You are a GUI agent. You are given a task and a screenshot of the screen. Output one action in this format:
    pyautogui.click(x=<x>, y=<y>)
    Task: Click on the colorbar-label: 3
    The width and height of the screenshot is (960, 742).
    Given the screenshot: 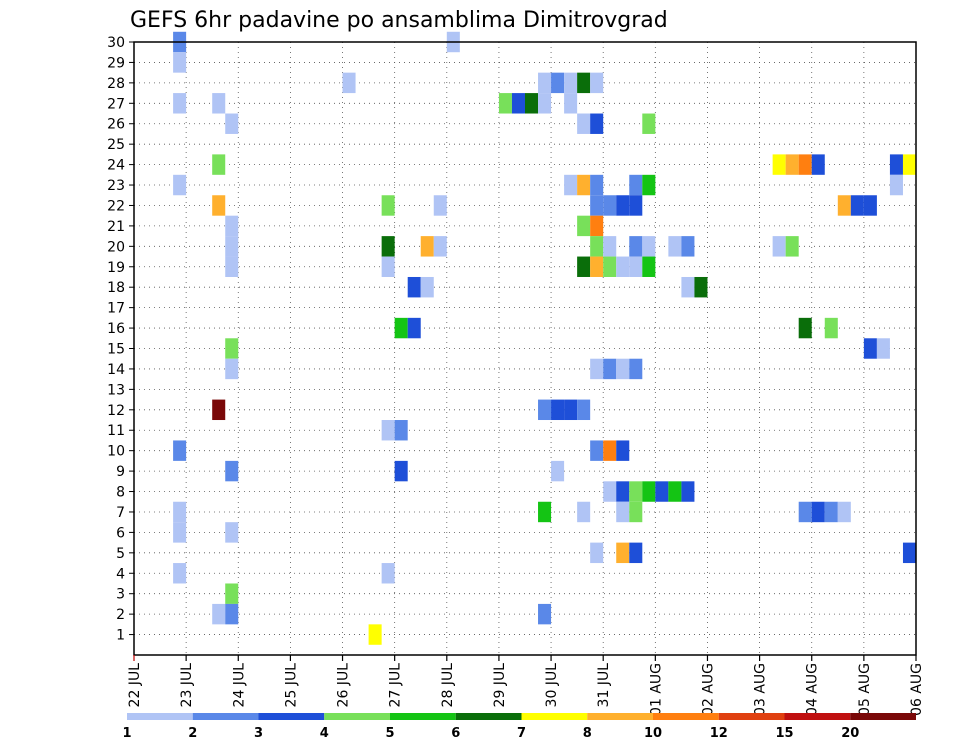 What is the action you would take?
    pyautogui.click(x=258, y=733)
    